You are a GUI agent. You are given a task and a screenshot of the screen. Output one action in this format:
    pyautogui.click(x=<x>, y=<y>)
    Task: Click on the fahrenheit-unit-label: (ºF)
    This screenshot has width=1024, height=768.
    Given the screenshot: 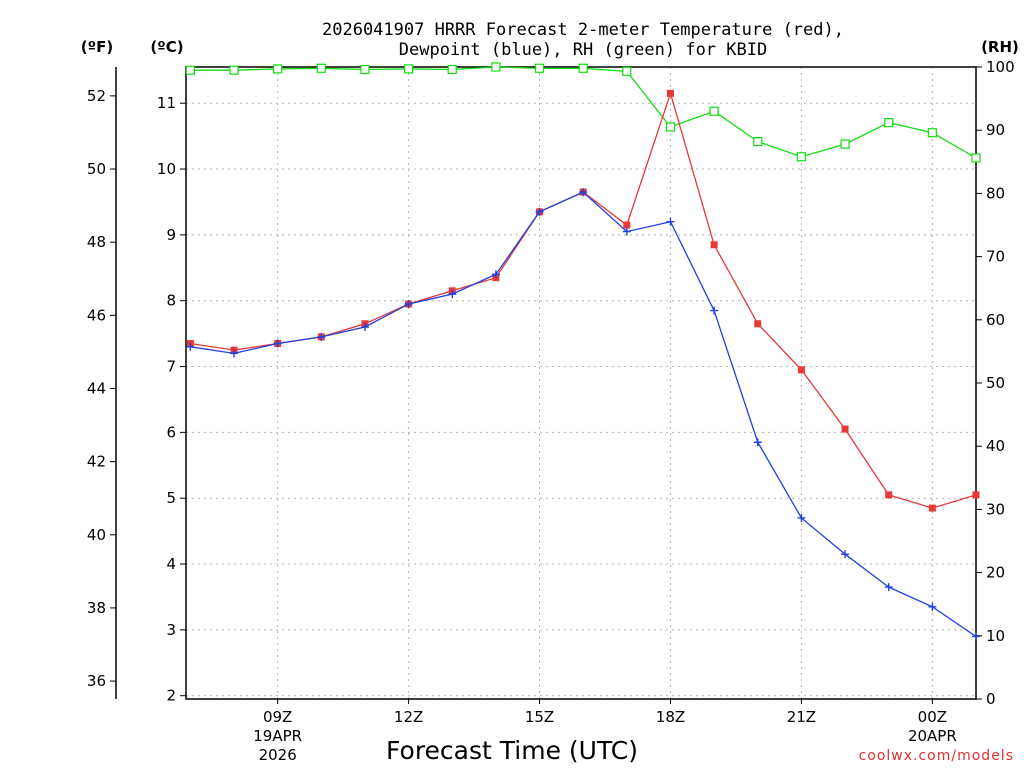 What is the action you would take?
    pyautogui.click(x=97, y=47)
    